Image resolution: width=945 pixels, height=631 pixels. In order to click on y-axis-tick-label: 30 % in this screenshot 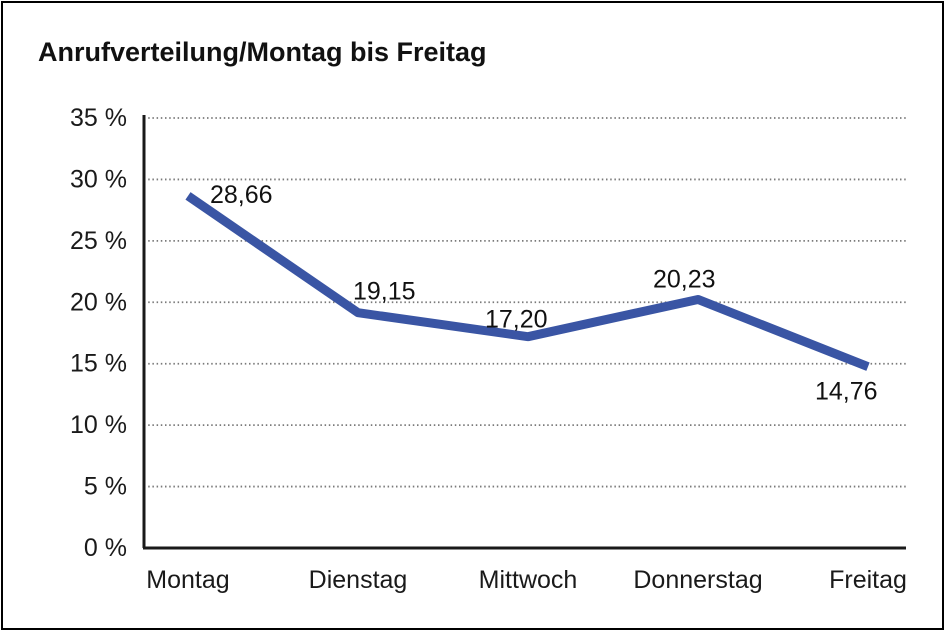, I will do `click(98, 179)`.